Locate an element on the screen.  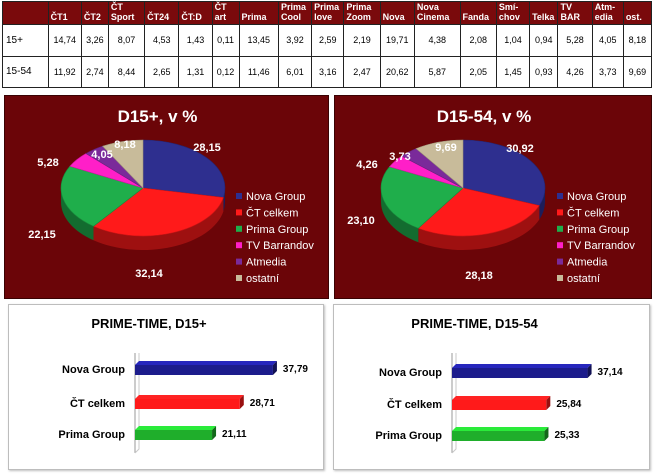
pie-value-label: 5,28 is located at coordinates (47, 163).